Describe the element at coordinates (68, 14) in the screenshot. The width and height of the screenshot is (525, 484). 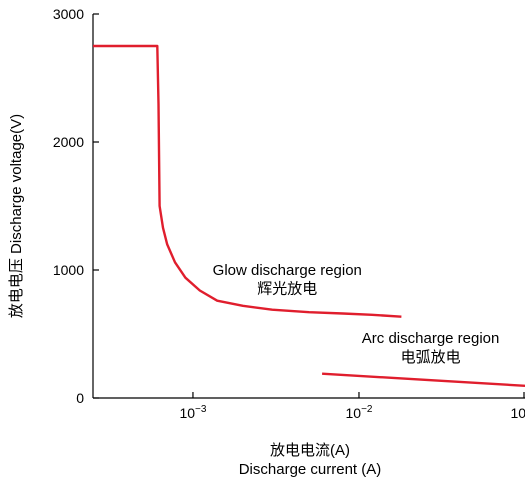
I see `y-tick-label: 3000` at that location.